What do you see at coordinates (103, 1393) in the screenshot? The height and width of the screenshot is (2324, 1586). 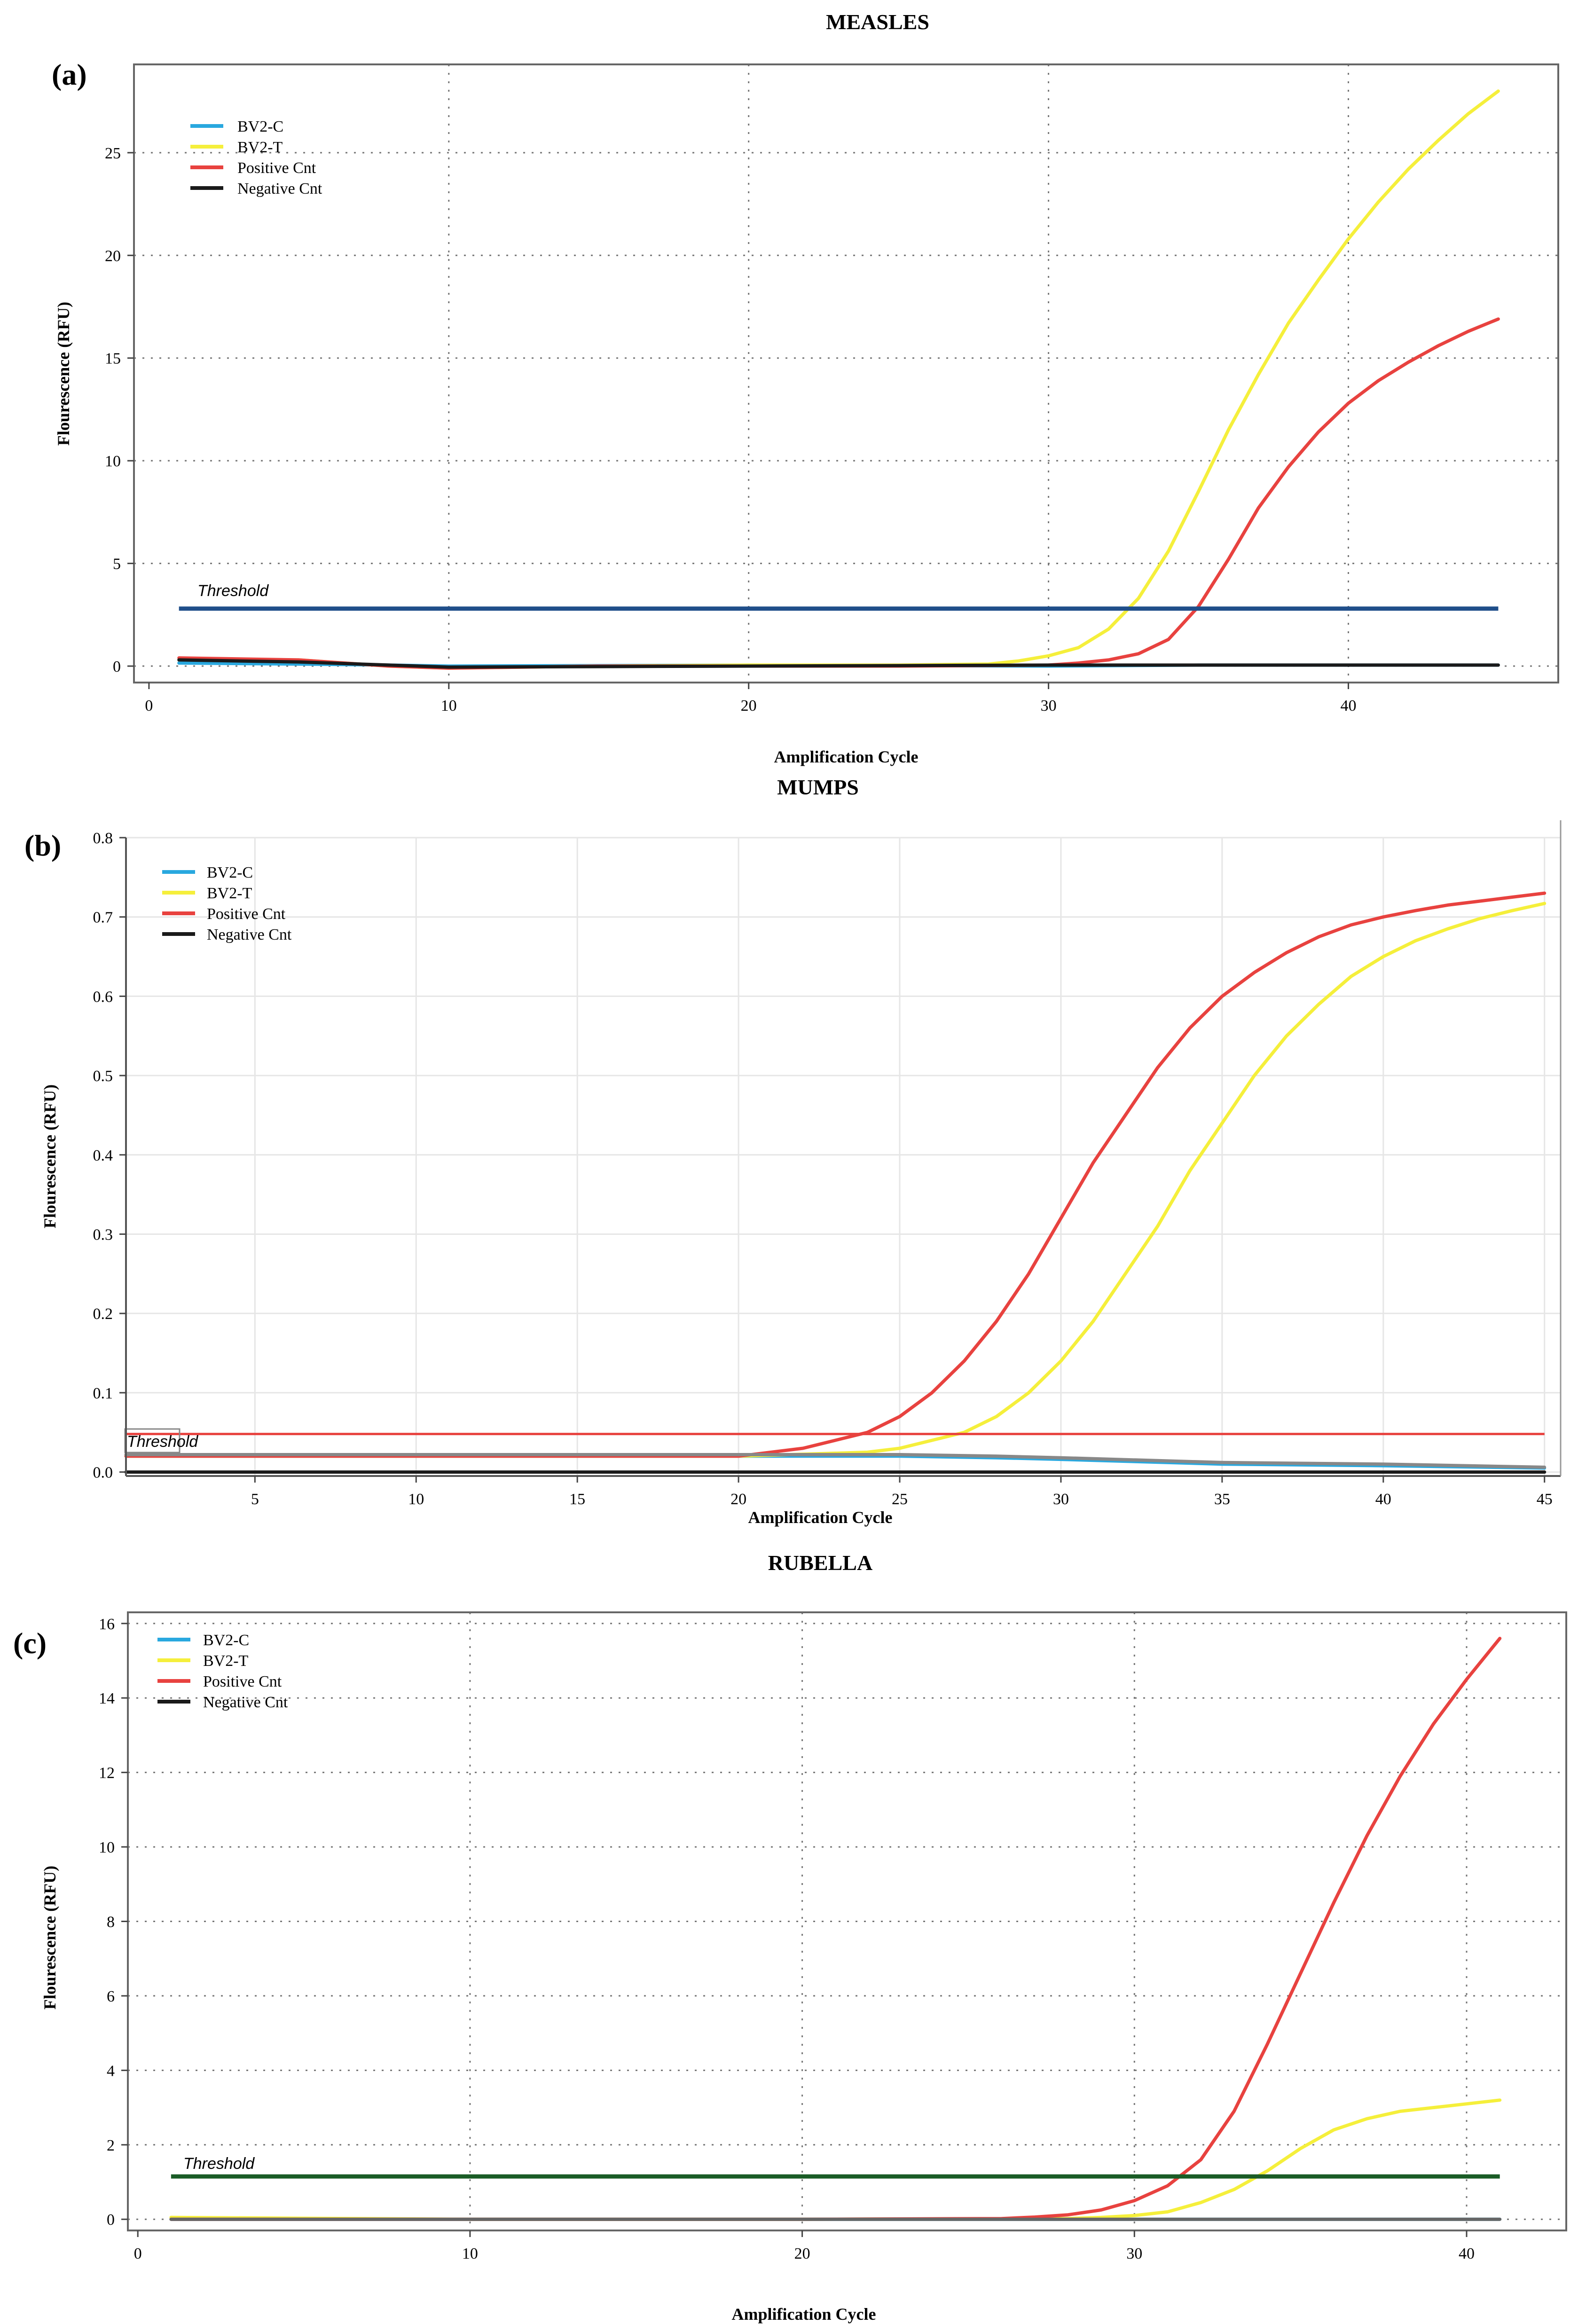 I see `y-tick-label: 0.1` at bounding box center [103, 1393].